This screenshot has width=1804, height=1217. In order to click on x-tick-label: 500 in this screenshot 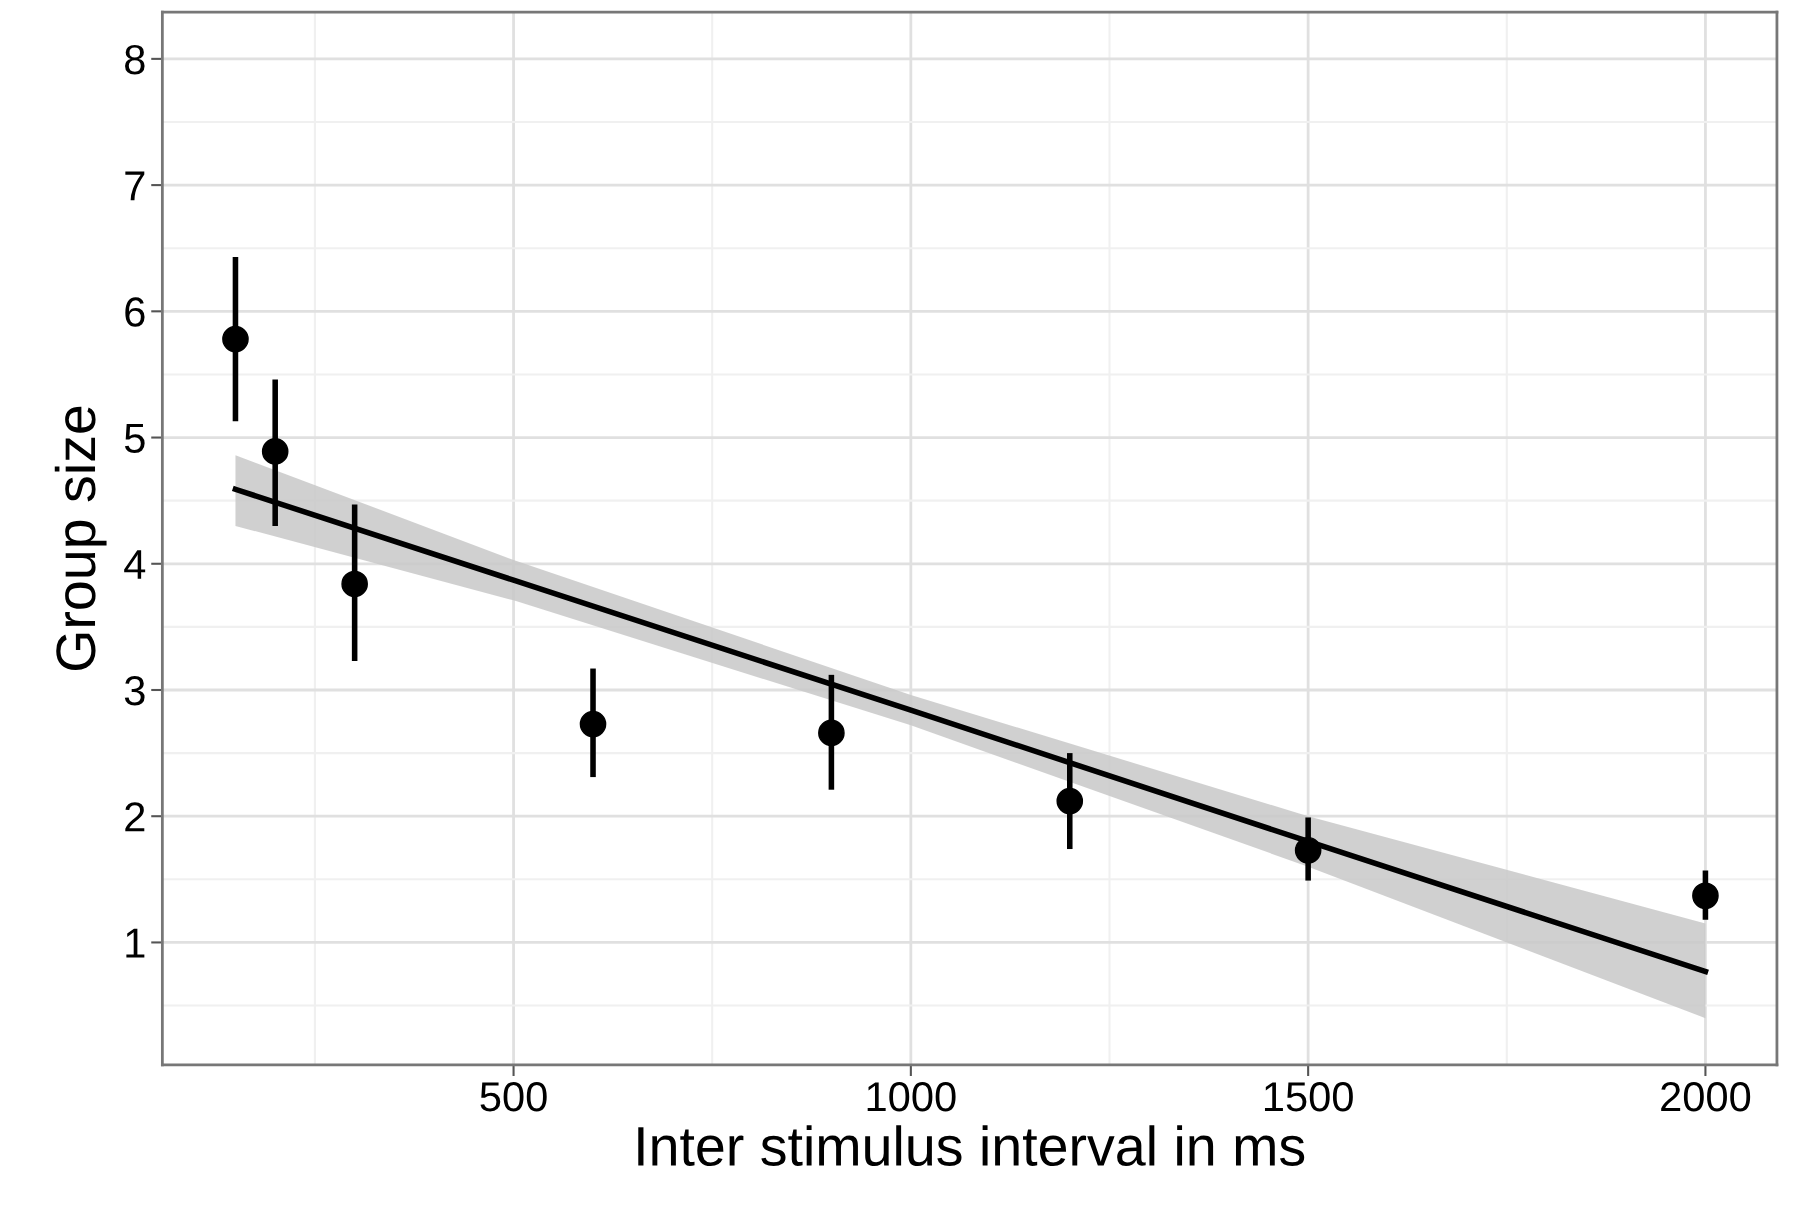, I will do `click(513, 1096)`.